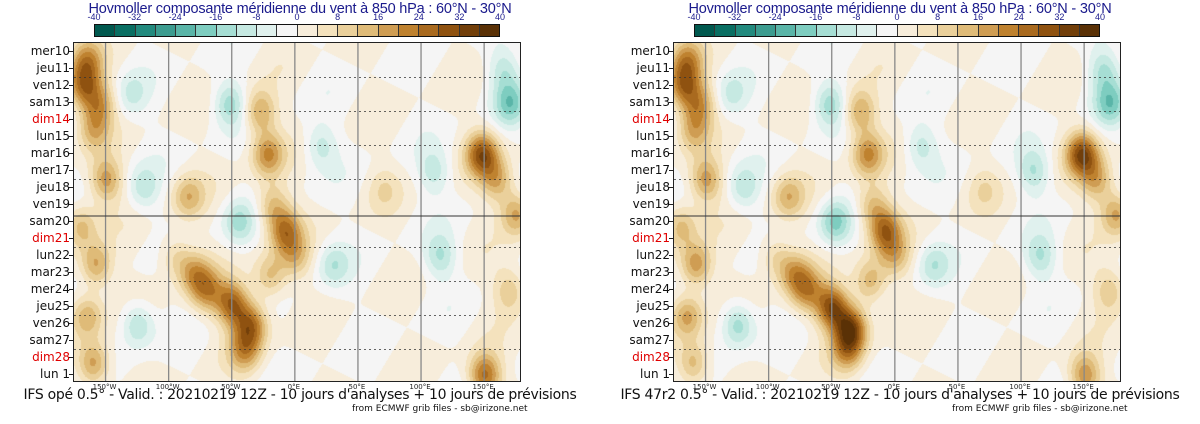 The width and height of the screenshot is (1200, 424). What do you see at coordinates (51, 204) in the screenshot?
I see `y-tick-label: ven19` at bounding box center [51, 204].